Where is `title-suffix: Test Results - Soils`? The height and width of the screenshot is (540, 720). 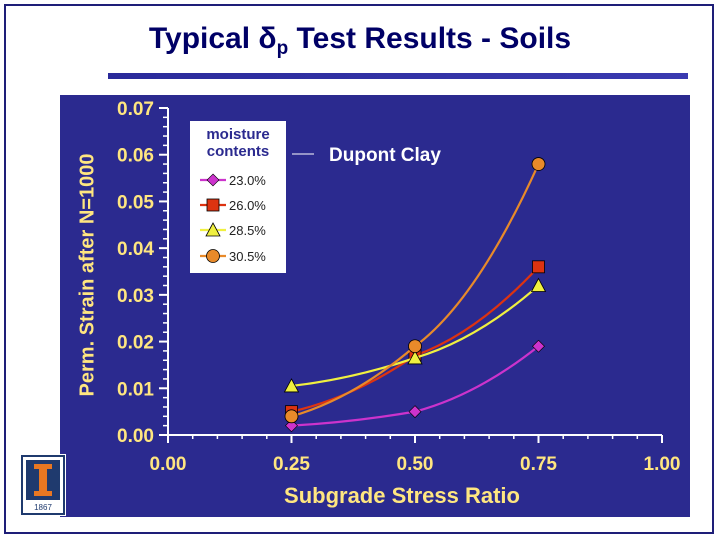 title-suffix: Test Results - Soils is located at coordinates (430, 38).